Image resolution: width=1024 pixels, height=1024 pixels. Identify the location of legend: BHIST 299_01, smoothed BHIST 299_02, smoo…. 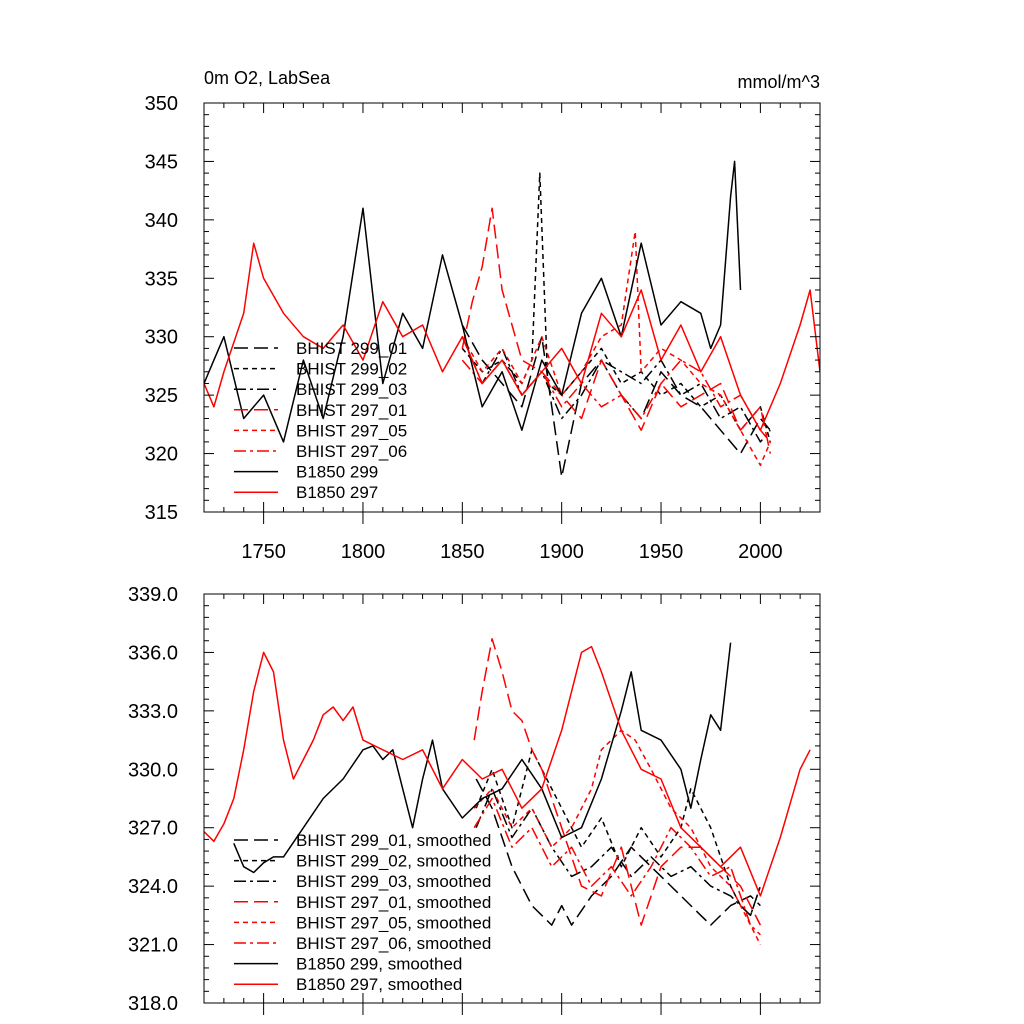
(362, 912).